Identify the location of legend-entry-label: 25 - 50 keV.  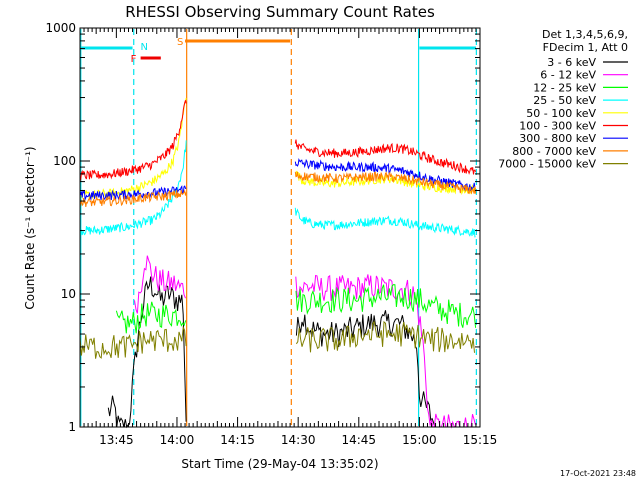
(564, 100).